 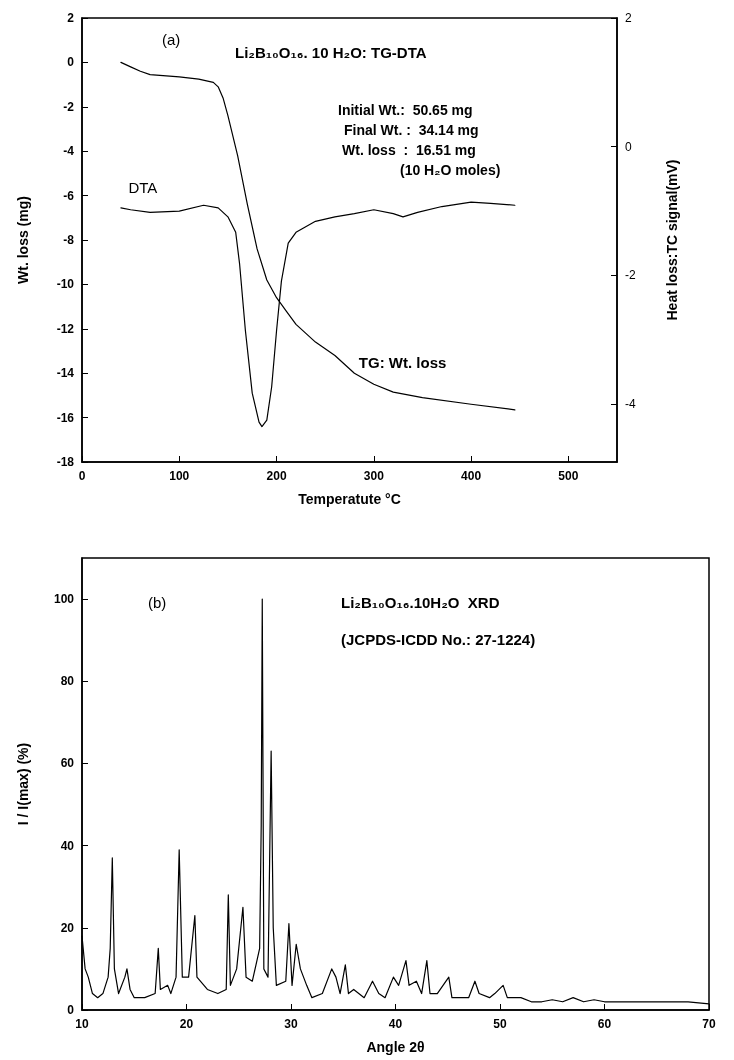 What do you see at coordinates (672, 240) in the screenshot?
I see `y2-axis-title: Heat loss:TC signal(mV)` at bounding box center [672, 240].